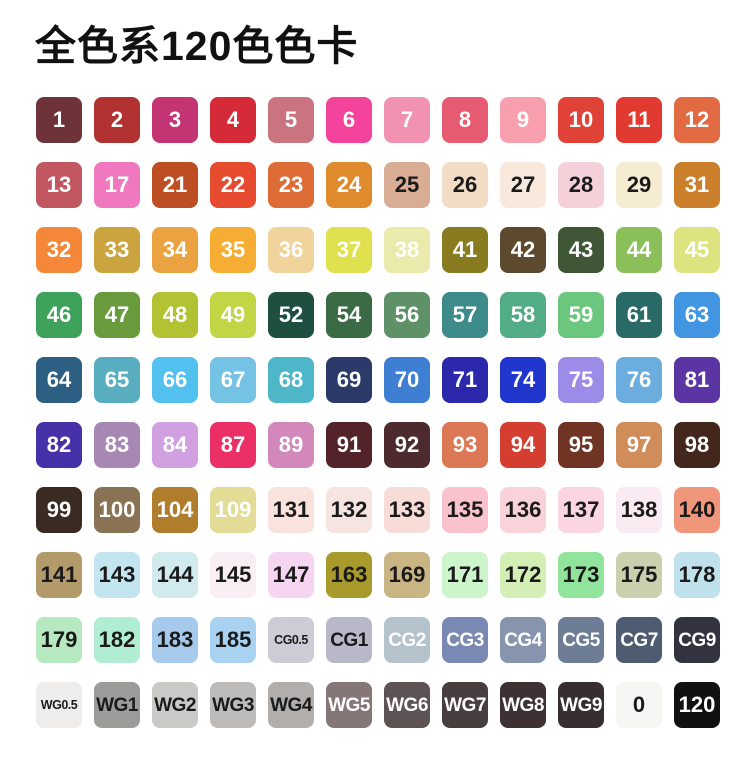 The width and height of the screenshot is (750, 778). Describe the element at coordinates (639, 120) in the screenshot. I see `color-swatch-11: 11` at that location.